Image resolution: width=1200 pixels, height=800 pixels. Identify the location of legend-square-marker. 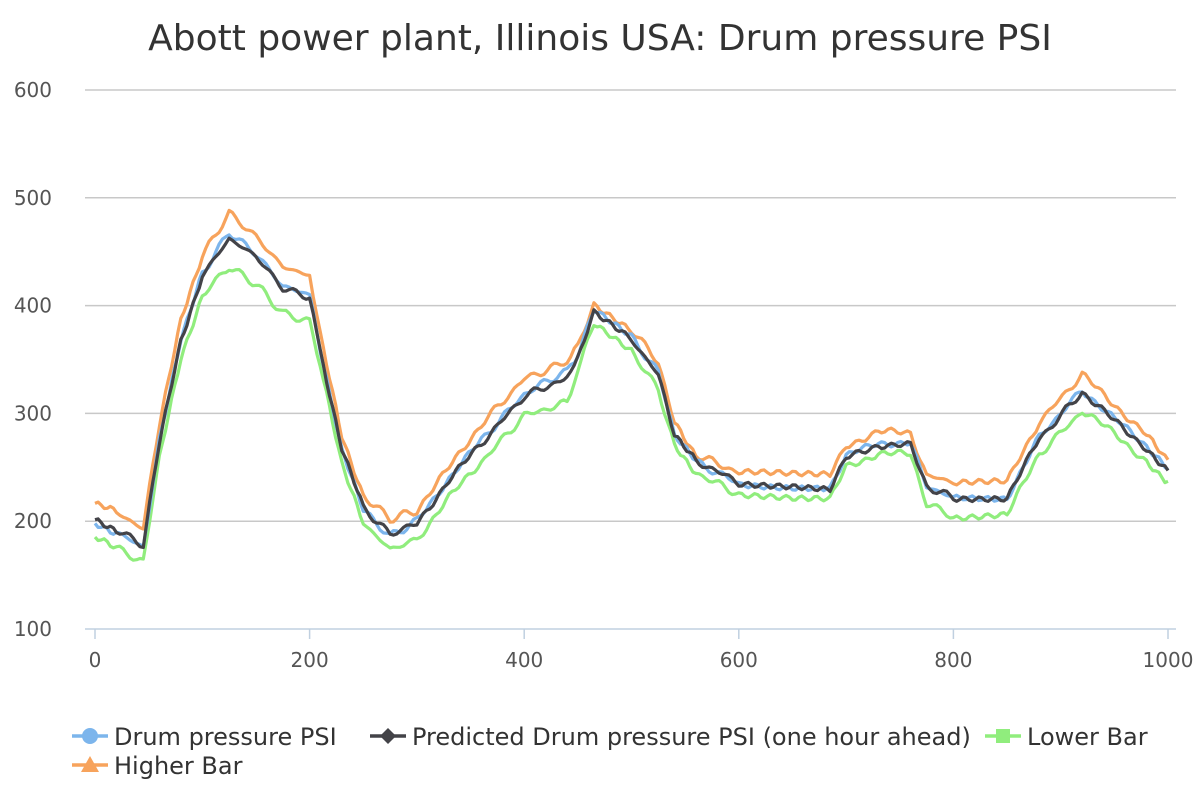
(1003, 736).